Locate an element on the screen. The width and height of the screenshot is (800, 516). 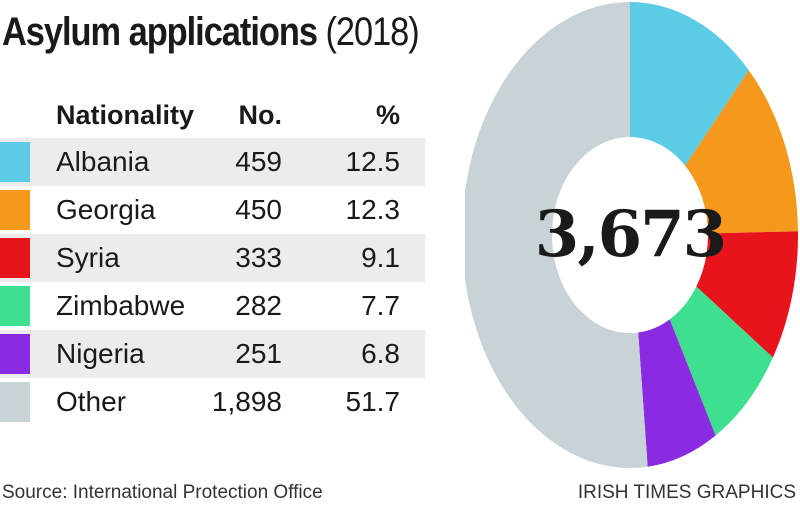
row-percent: 12.5 is located at coordinates (373, 161).